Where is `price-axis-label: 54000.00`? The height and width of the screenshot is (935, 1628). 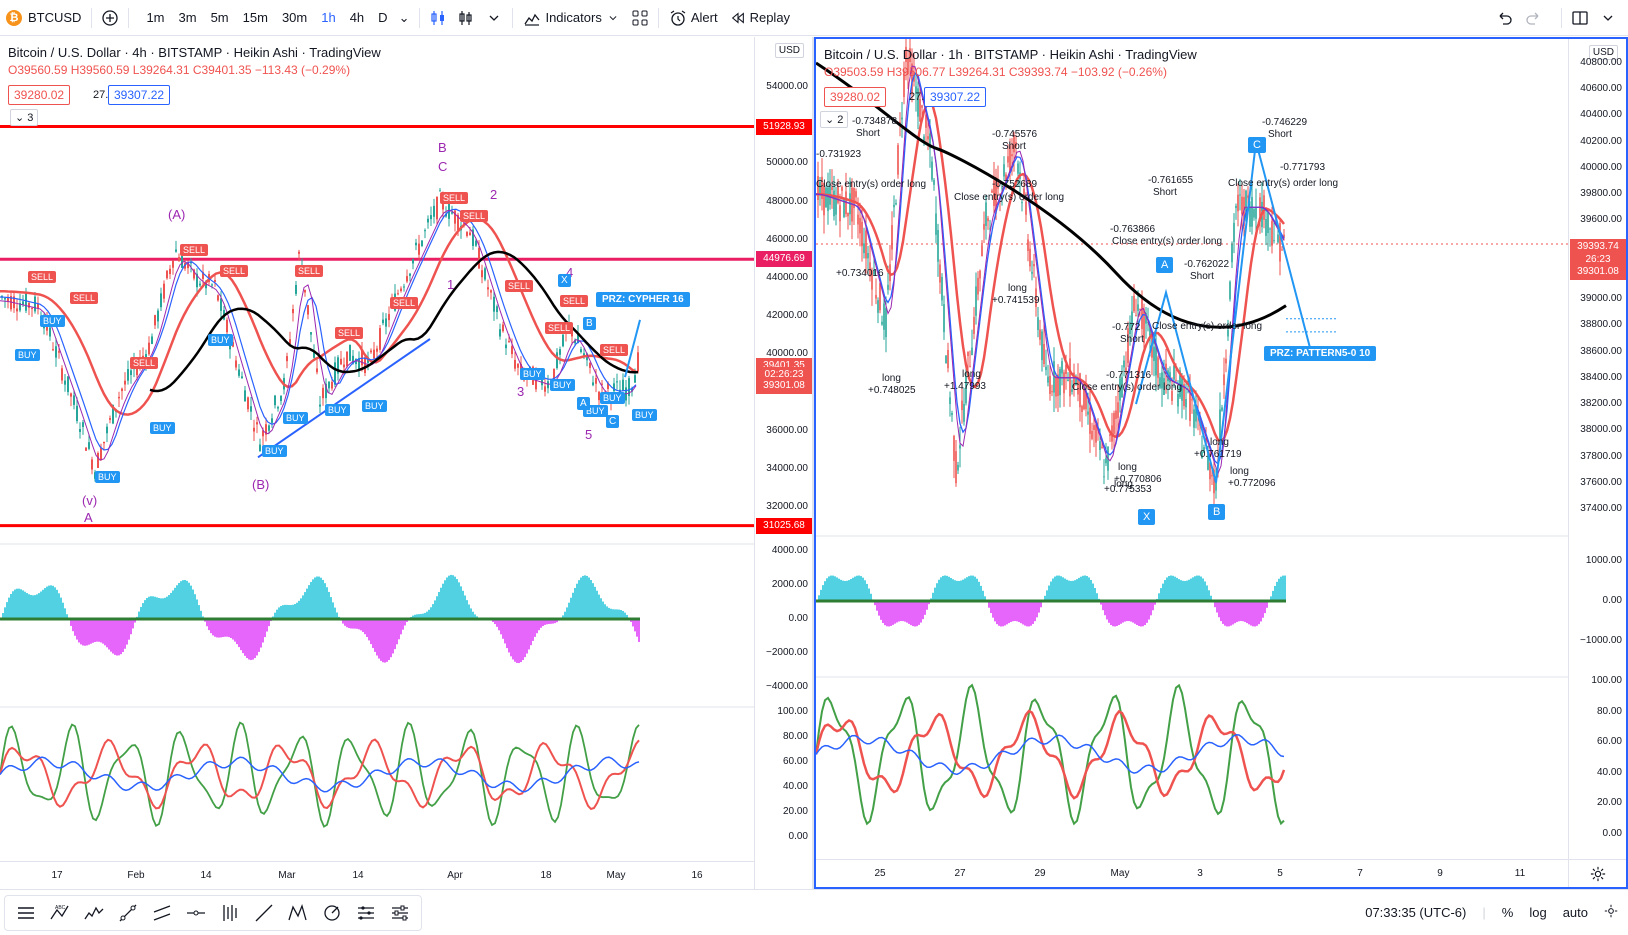 price-axis-label: 54000.00 is located at coordinates (787, 86).